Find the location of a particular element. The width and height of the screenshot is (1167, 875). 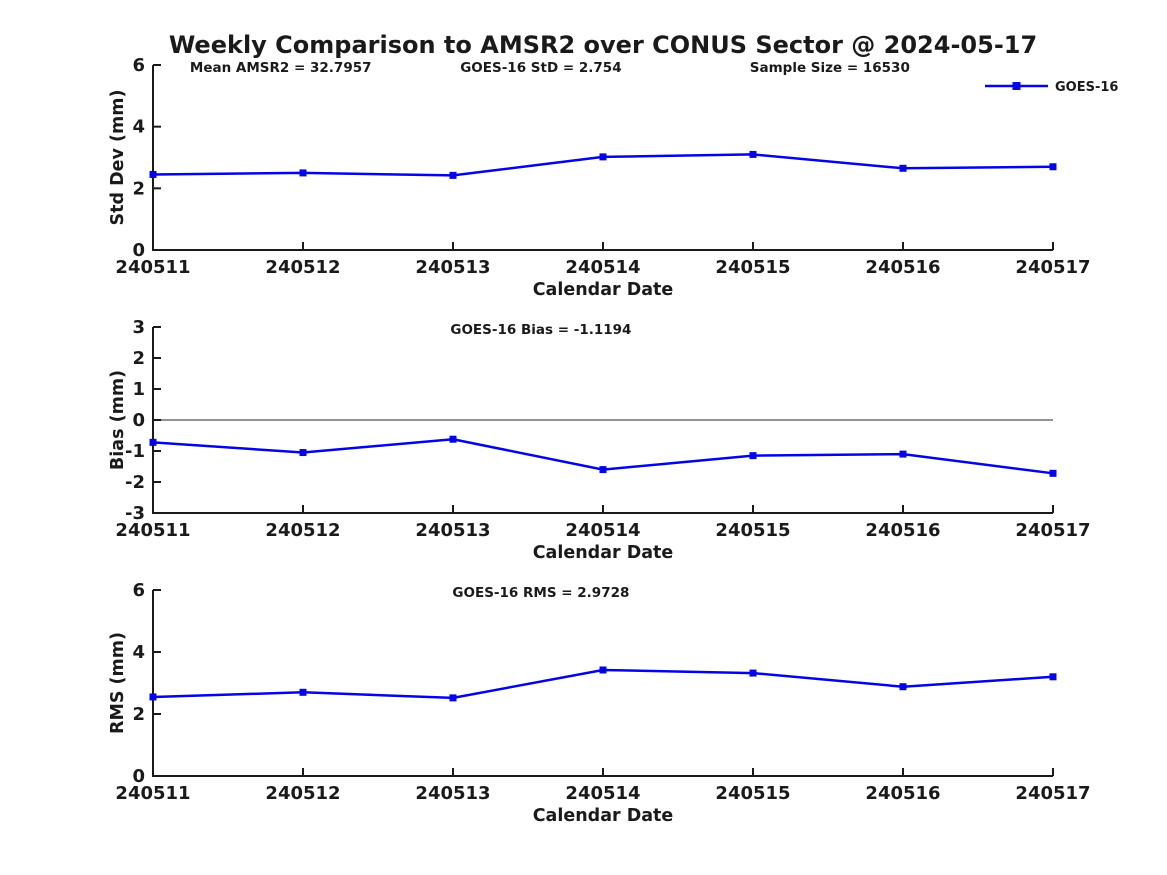

annotation-text: Mean AMSR2 = 32.7957 is located at coordinates (281, 68).